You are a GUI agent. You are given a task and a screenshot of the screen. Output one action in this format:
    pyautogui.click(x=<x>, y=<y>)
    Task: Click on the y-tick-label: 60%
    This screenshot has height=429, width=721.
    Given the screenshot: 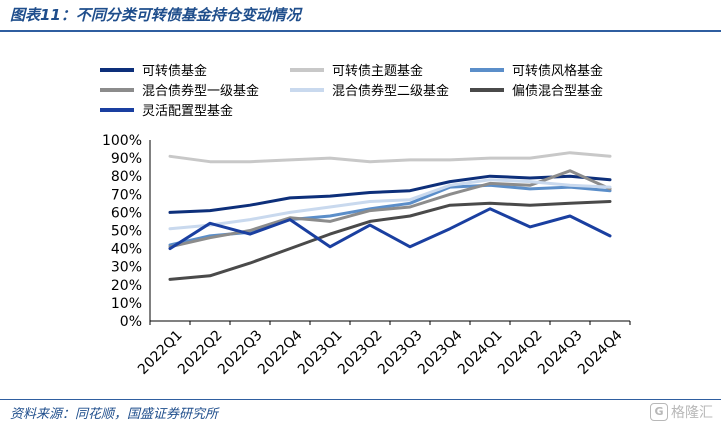 What is the action you would take?
    pyautogui.click(x=126, y=213)
    